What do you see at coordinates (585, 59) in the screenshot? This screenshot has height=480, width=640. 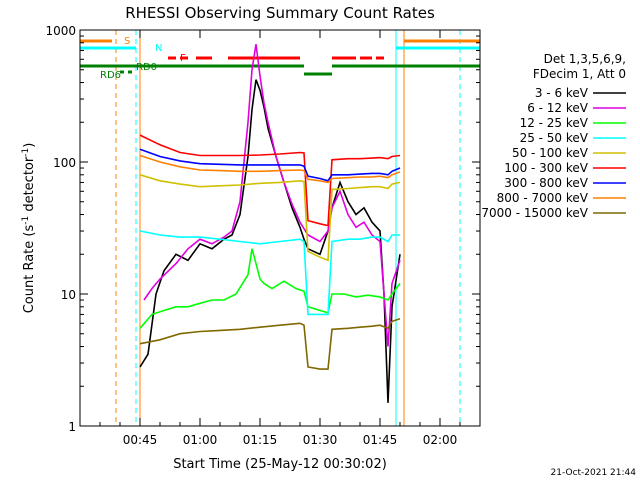 I see `legend-header-1: Det 1,3,5,6,9,` at bounding box center [585, 59].